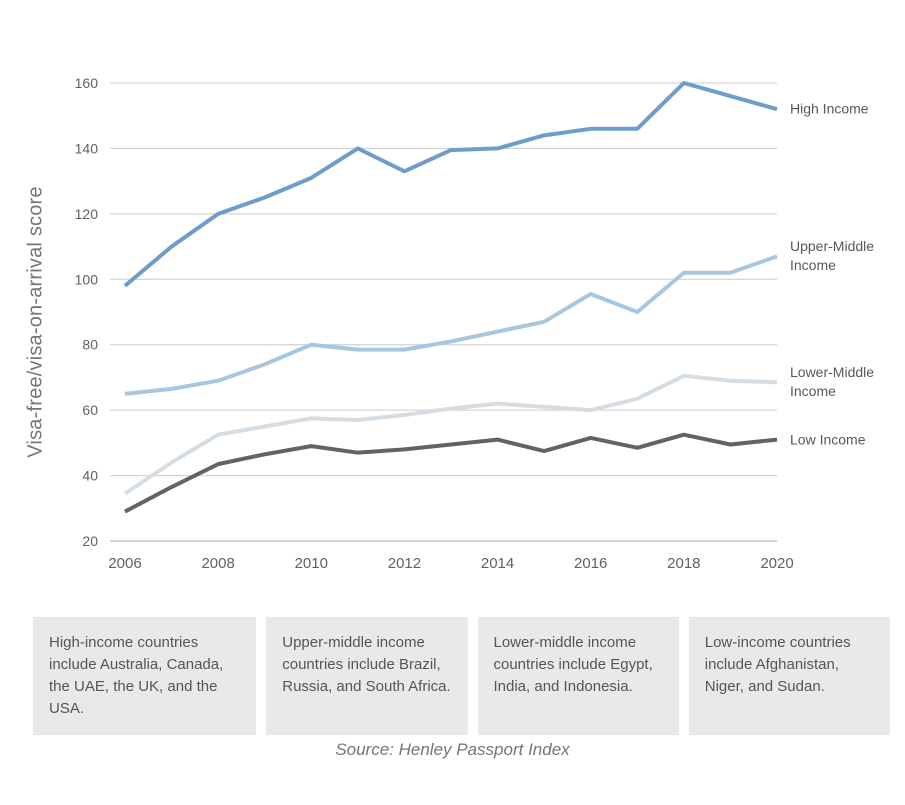  What do you see at coordinates (87, 214) in the screenshot?
I see `y-tick-label-120: 120` at bounding box center [87, 214].